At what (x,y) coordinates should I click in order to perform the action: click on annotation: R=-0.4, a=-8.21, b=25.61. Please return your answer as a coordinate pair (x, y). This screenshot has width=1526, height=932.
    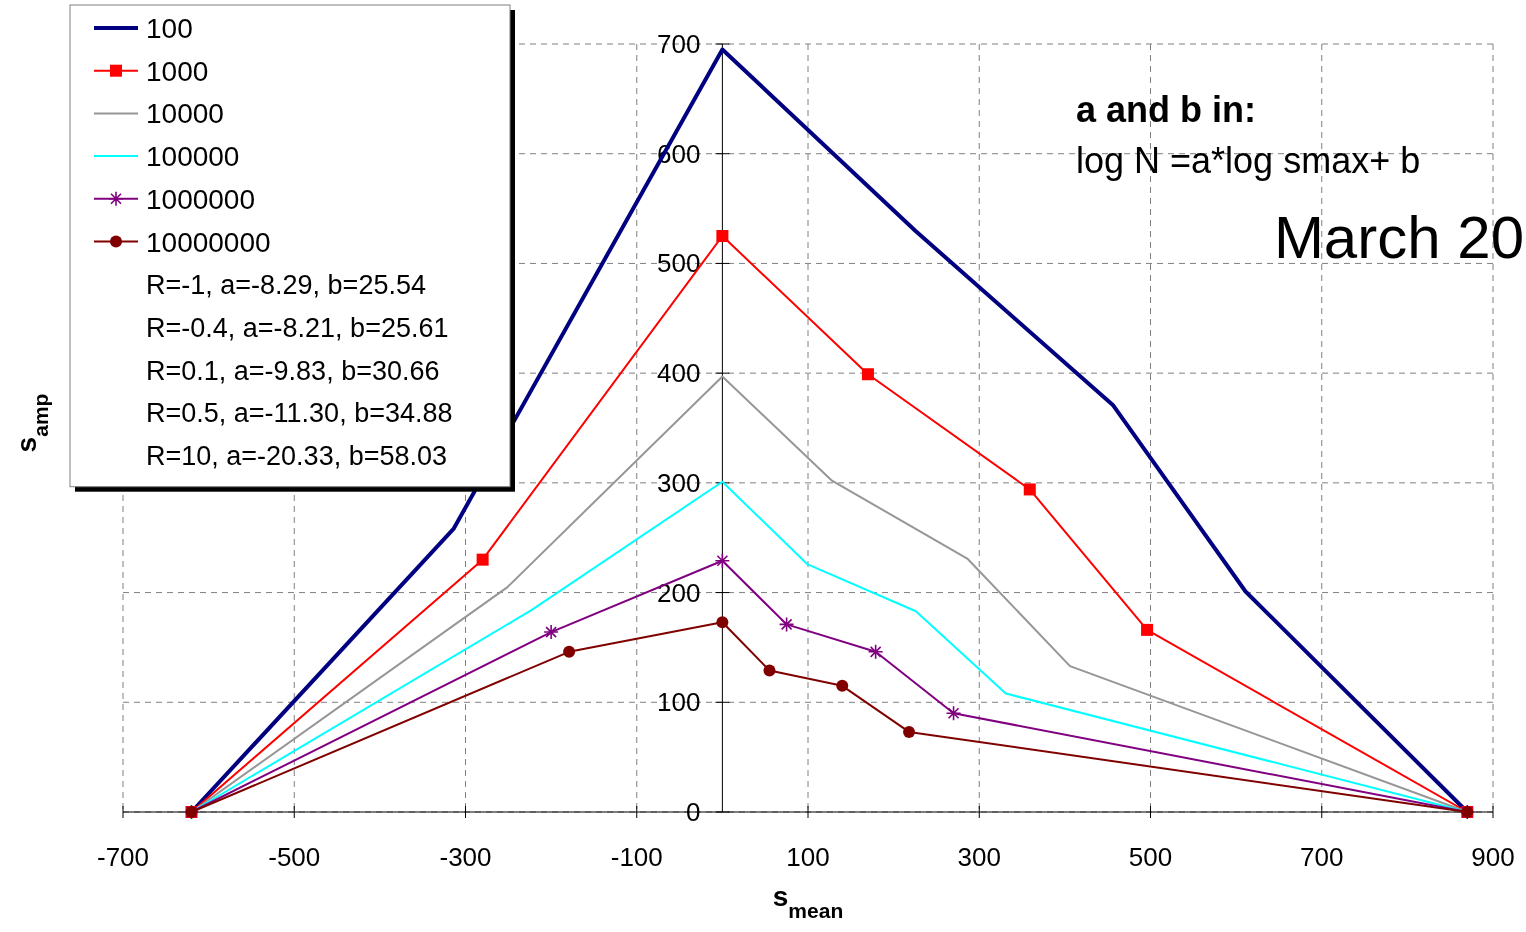
    Looking at the image, I should click on (297, 327).